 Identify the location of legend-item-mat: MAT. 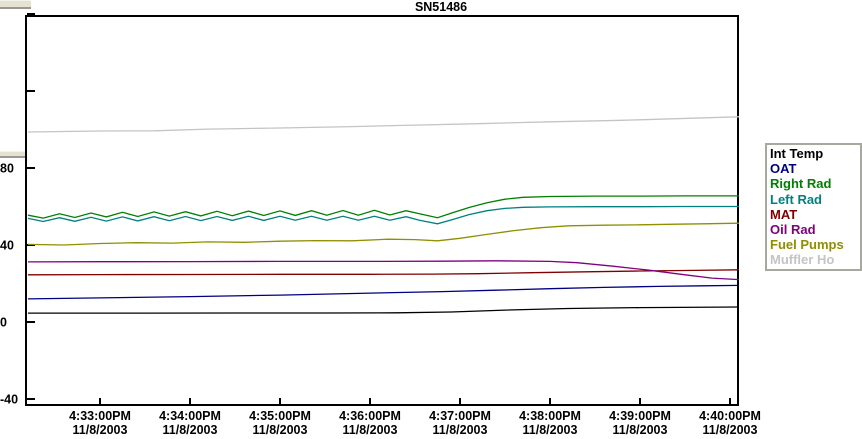
(784, 214).